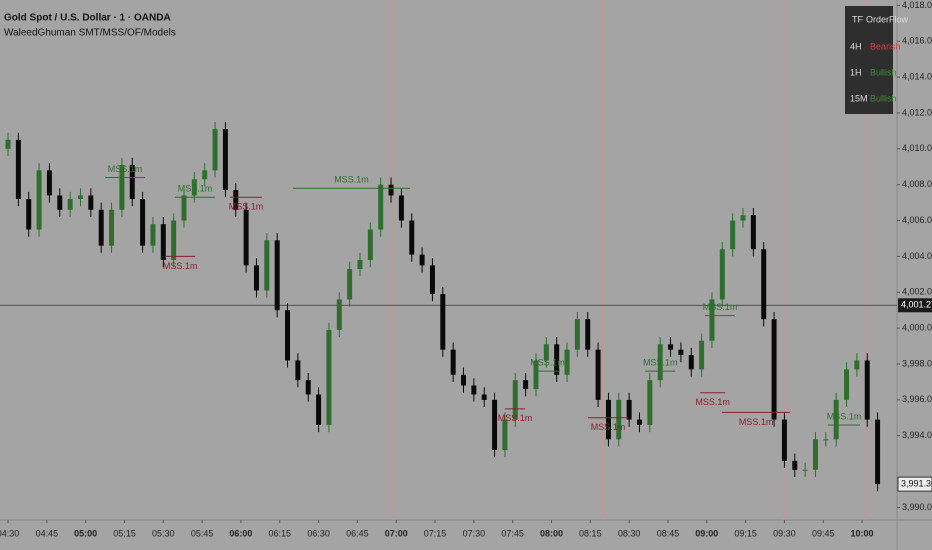 This screenshot has height=550, width=932. I want to click on y-tick-label: 4,002.000, so click(917, 292).